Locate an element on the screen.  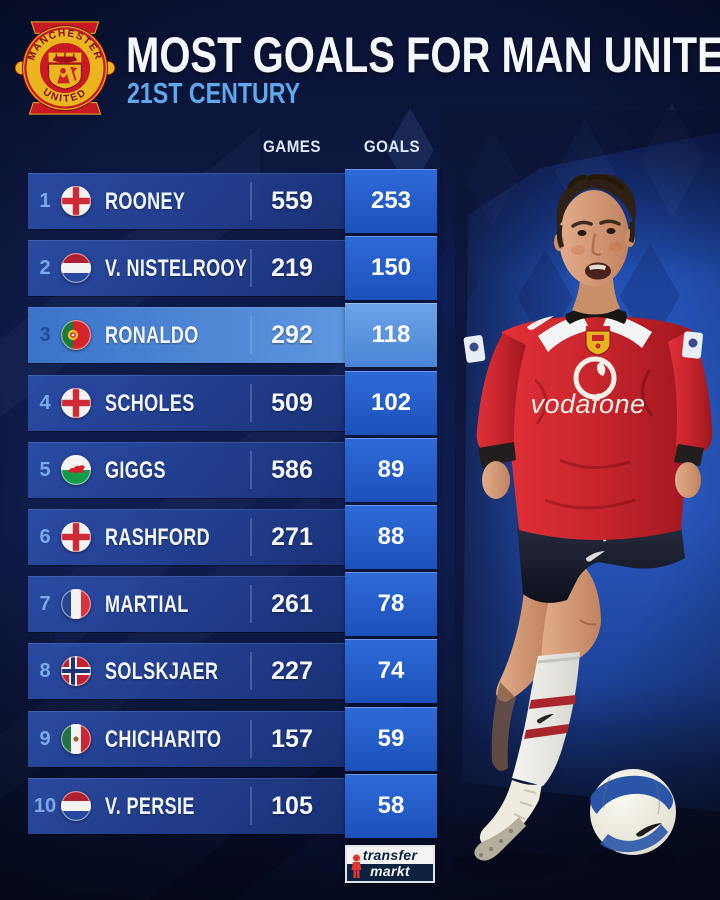
goals-value: 74 is located at coordinates (391, 670).